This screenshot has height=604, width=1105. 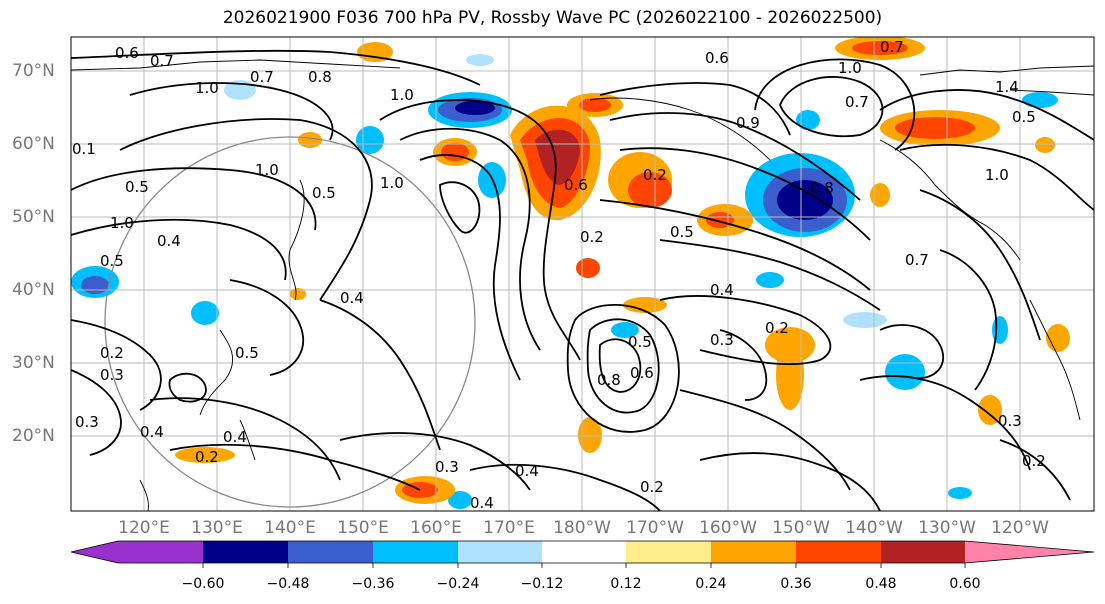 I want to click on lon-label: 120°W, so click(x=1020, y=528).